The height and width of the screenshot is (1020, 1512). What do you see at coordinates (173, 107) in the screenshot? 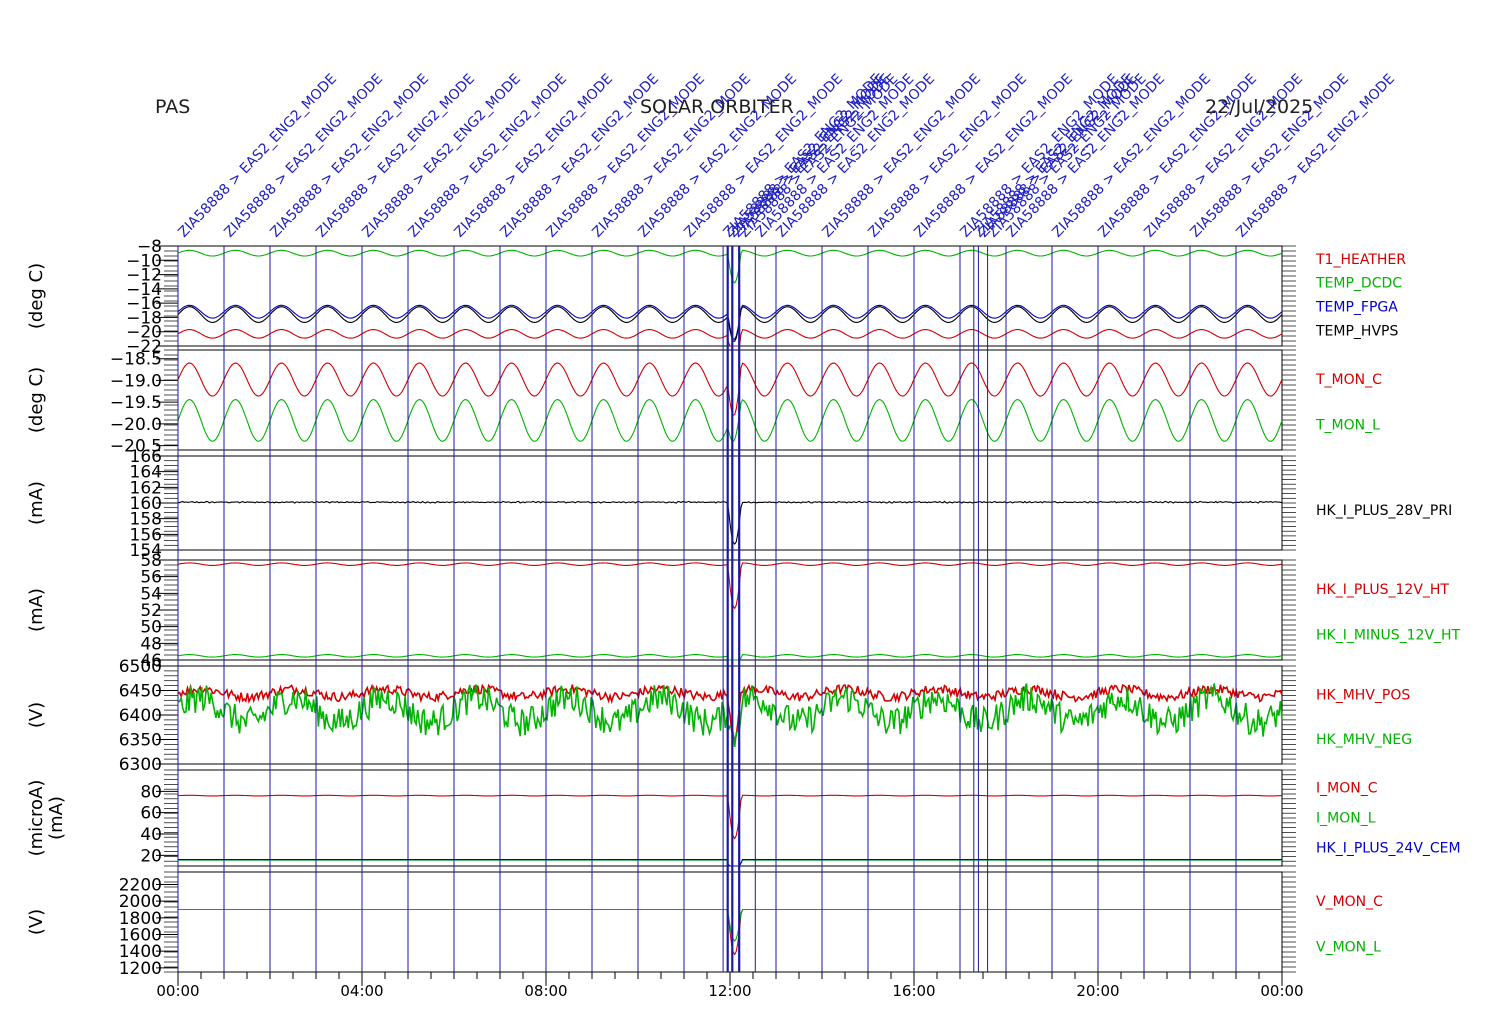
I see `header-left-label: PAS` at bounding box center [173, 107].